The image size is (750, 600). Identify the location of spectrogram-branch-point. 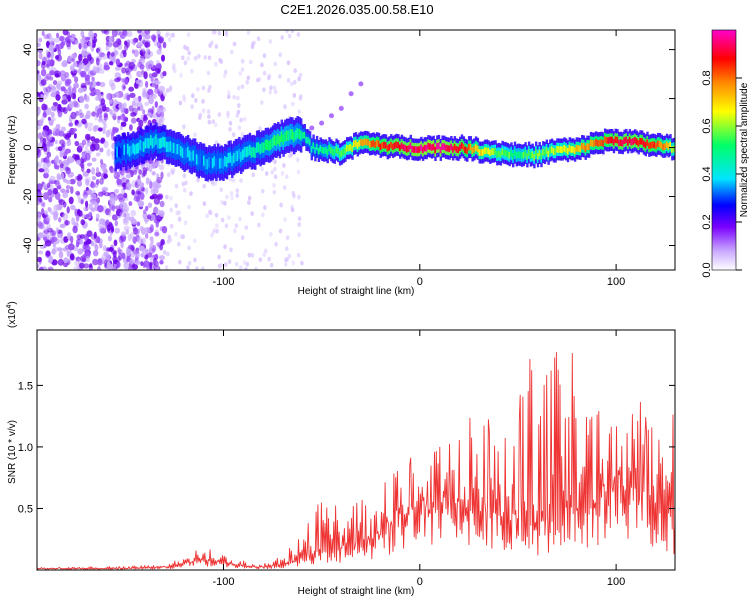
(331, 116).